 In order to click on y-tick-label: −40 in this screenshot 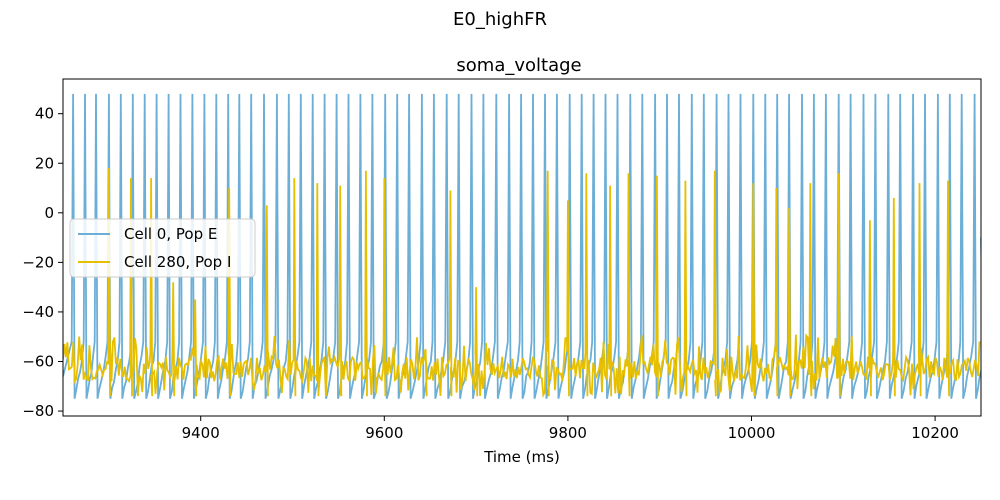, I will do `click(38, 312)`.